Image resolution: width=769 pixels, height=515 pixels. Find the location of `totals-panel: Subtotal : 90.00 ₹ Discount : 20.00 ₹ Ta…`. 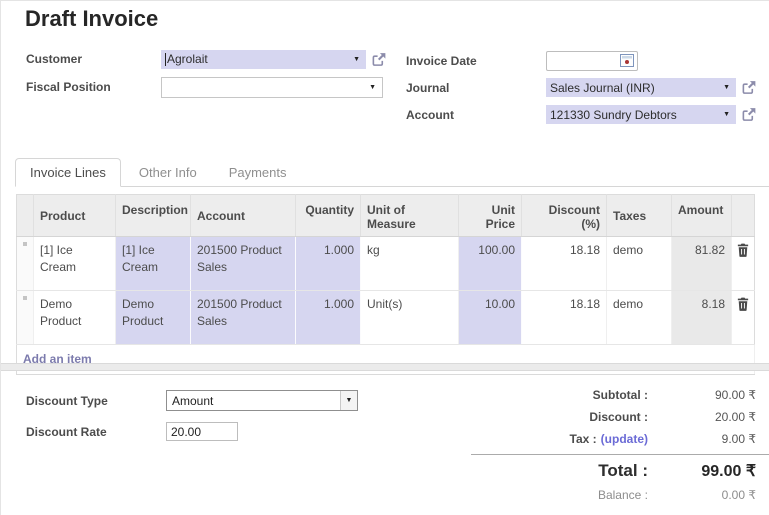

totals-panel: Subtotal : 90.00 ₹ Discount : 20.00 ₹ Ta… is located at coordinates (620, 445).